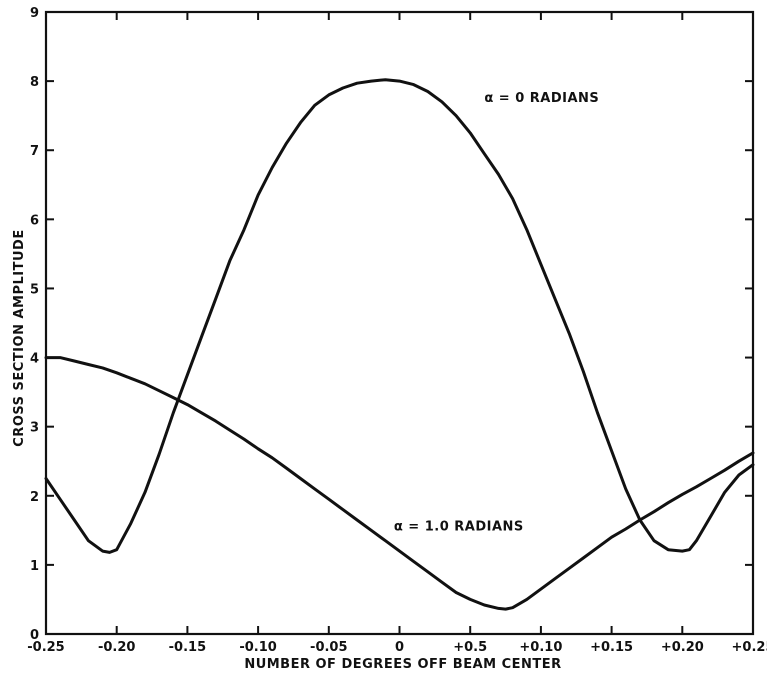 The image size is (767, 678). Describe the element at coordinates (34, 359) in the screenshot. I see `y-tick-label: 4` at that location.